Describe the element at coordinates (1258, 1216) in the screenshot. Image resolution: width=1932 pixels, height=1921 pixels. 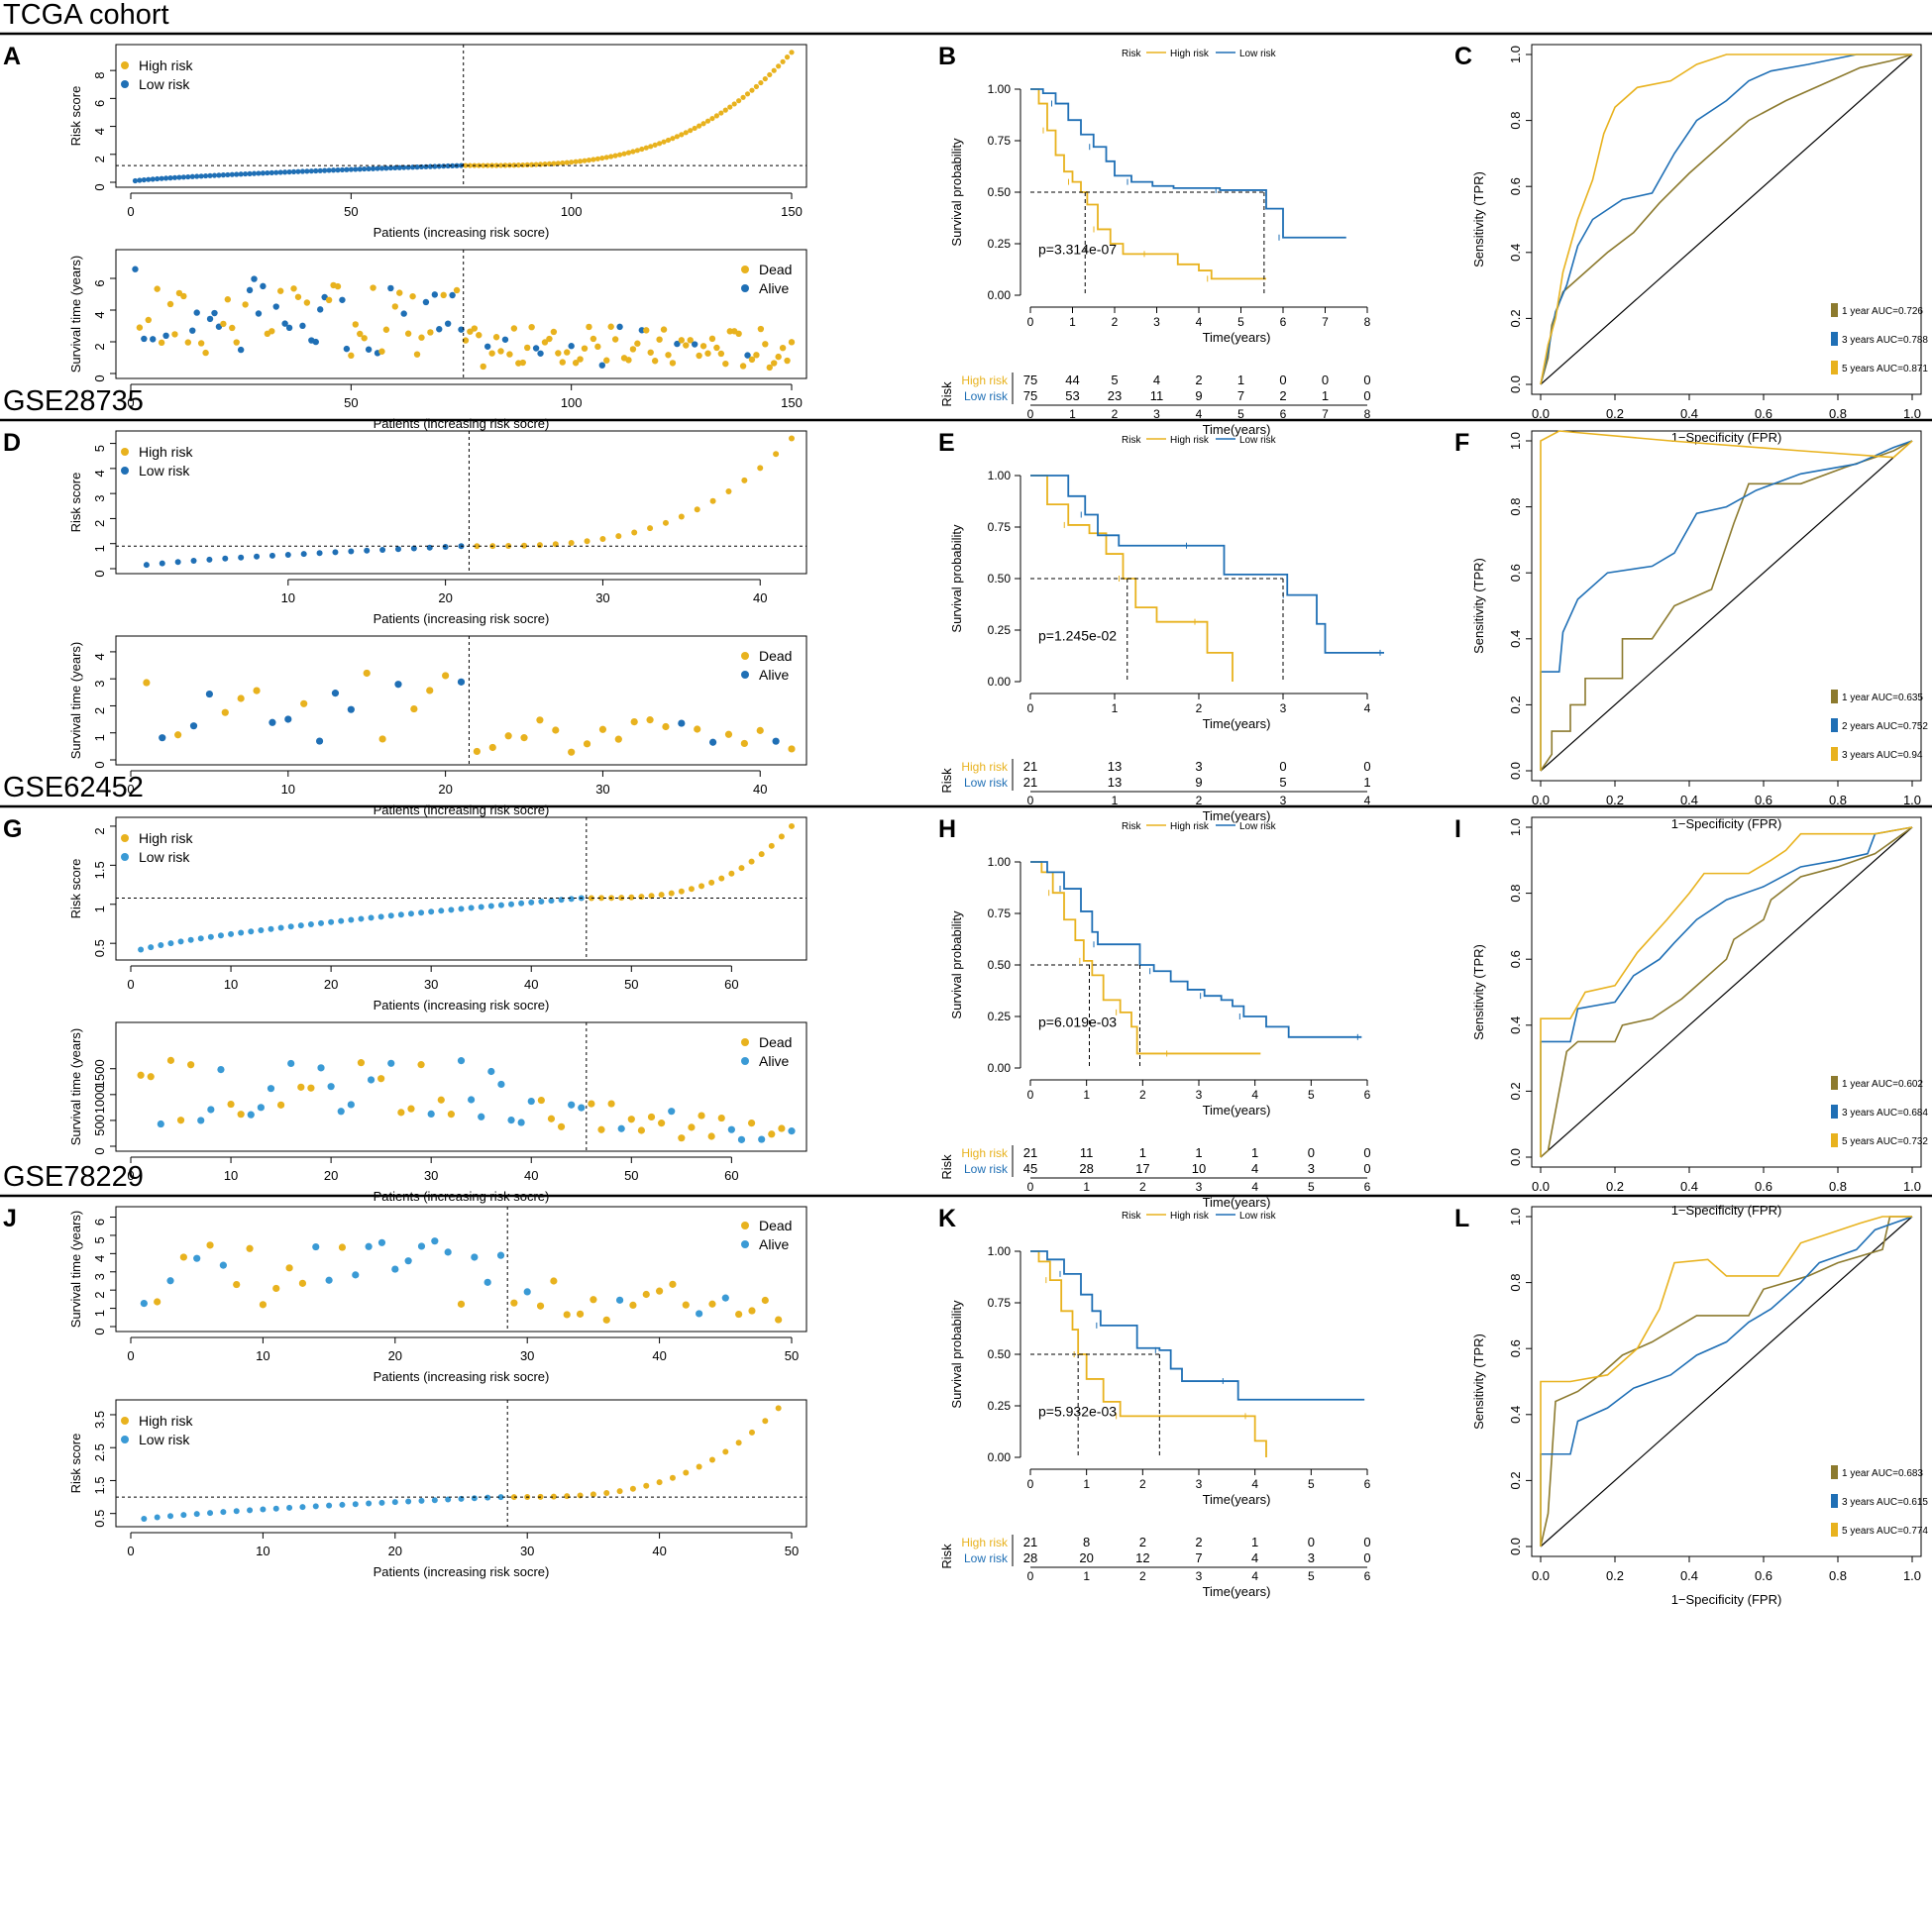
I see `km-legend-low: Low risk` at that location.